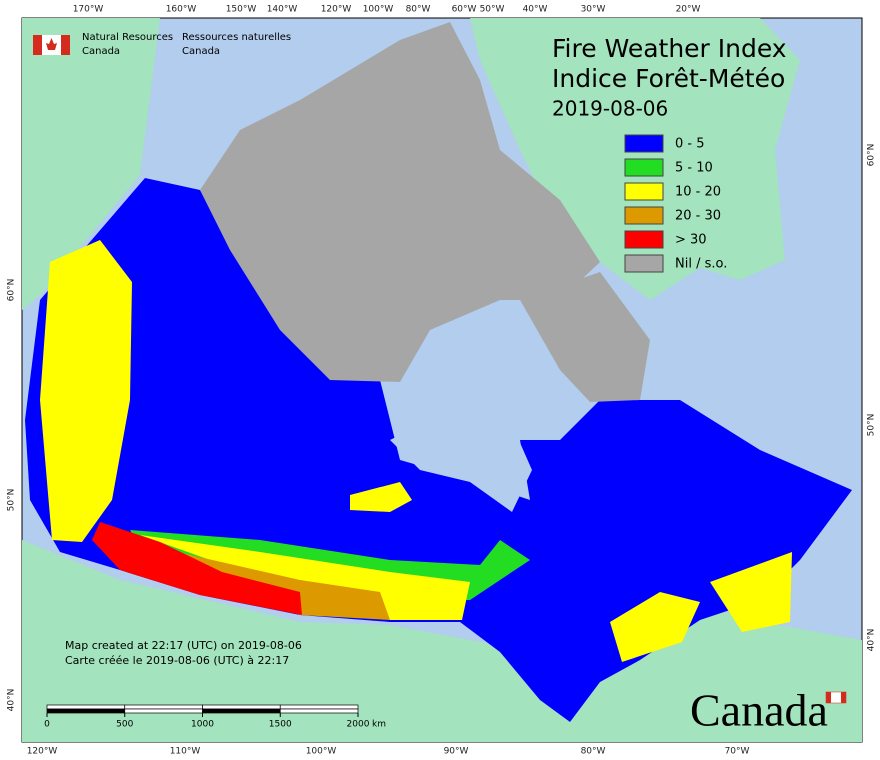  What do you see at coordinates (669, 48) in the screenshot?
I see `title: Fire Weather Index` at bounding box center [669, 48].